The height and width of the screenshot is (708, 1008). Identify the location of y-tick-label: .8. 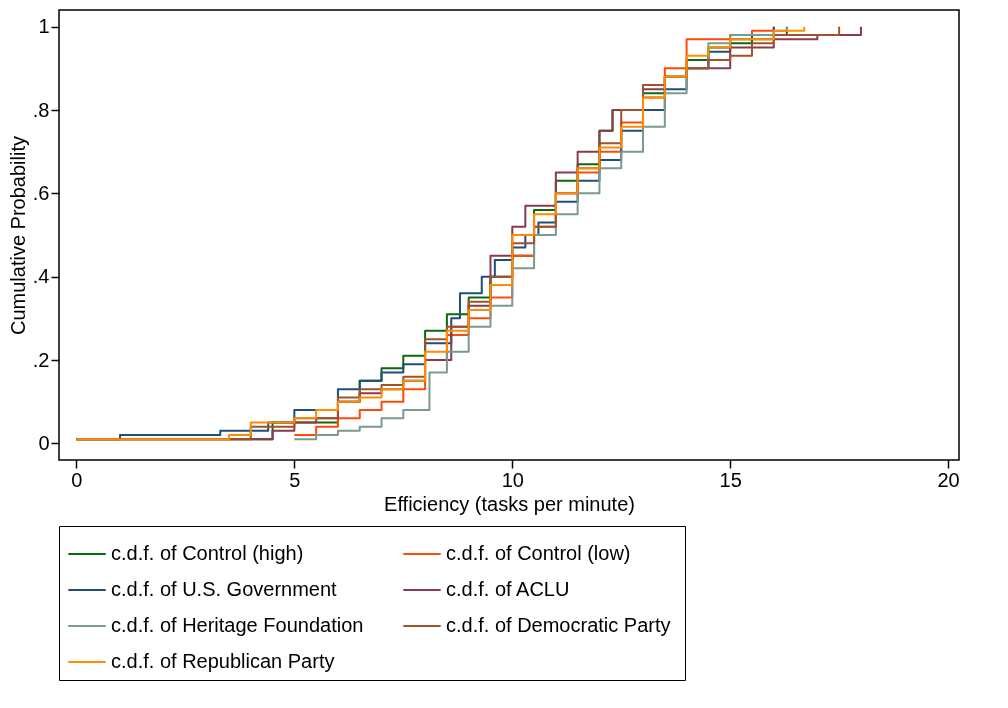
(41, 109).